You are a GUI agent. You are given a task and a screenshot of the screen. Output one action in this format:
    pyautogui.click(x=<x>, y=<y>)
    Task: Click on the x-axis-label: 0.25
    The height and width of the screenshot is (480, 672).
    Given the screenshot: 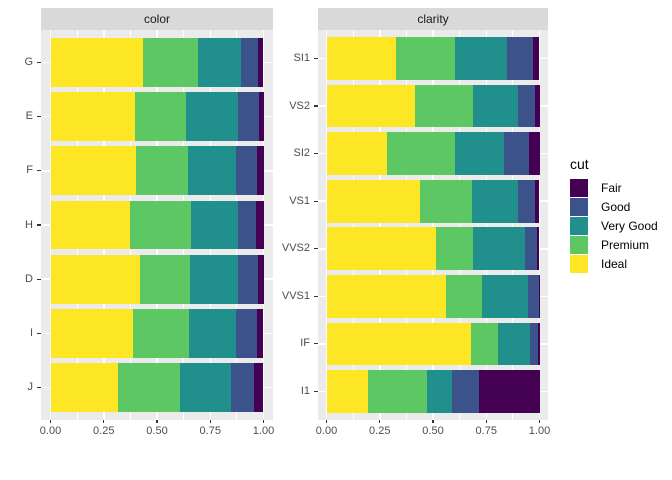 What is the action you would take?
    pyautogui.click(x=380, y=430)
    